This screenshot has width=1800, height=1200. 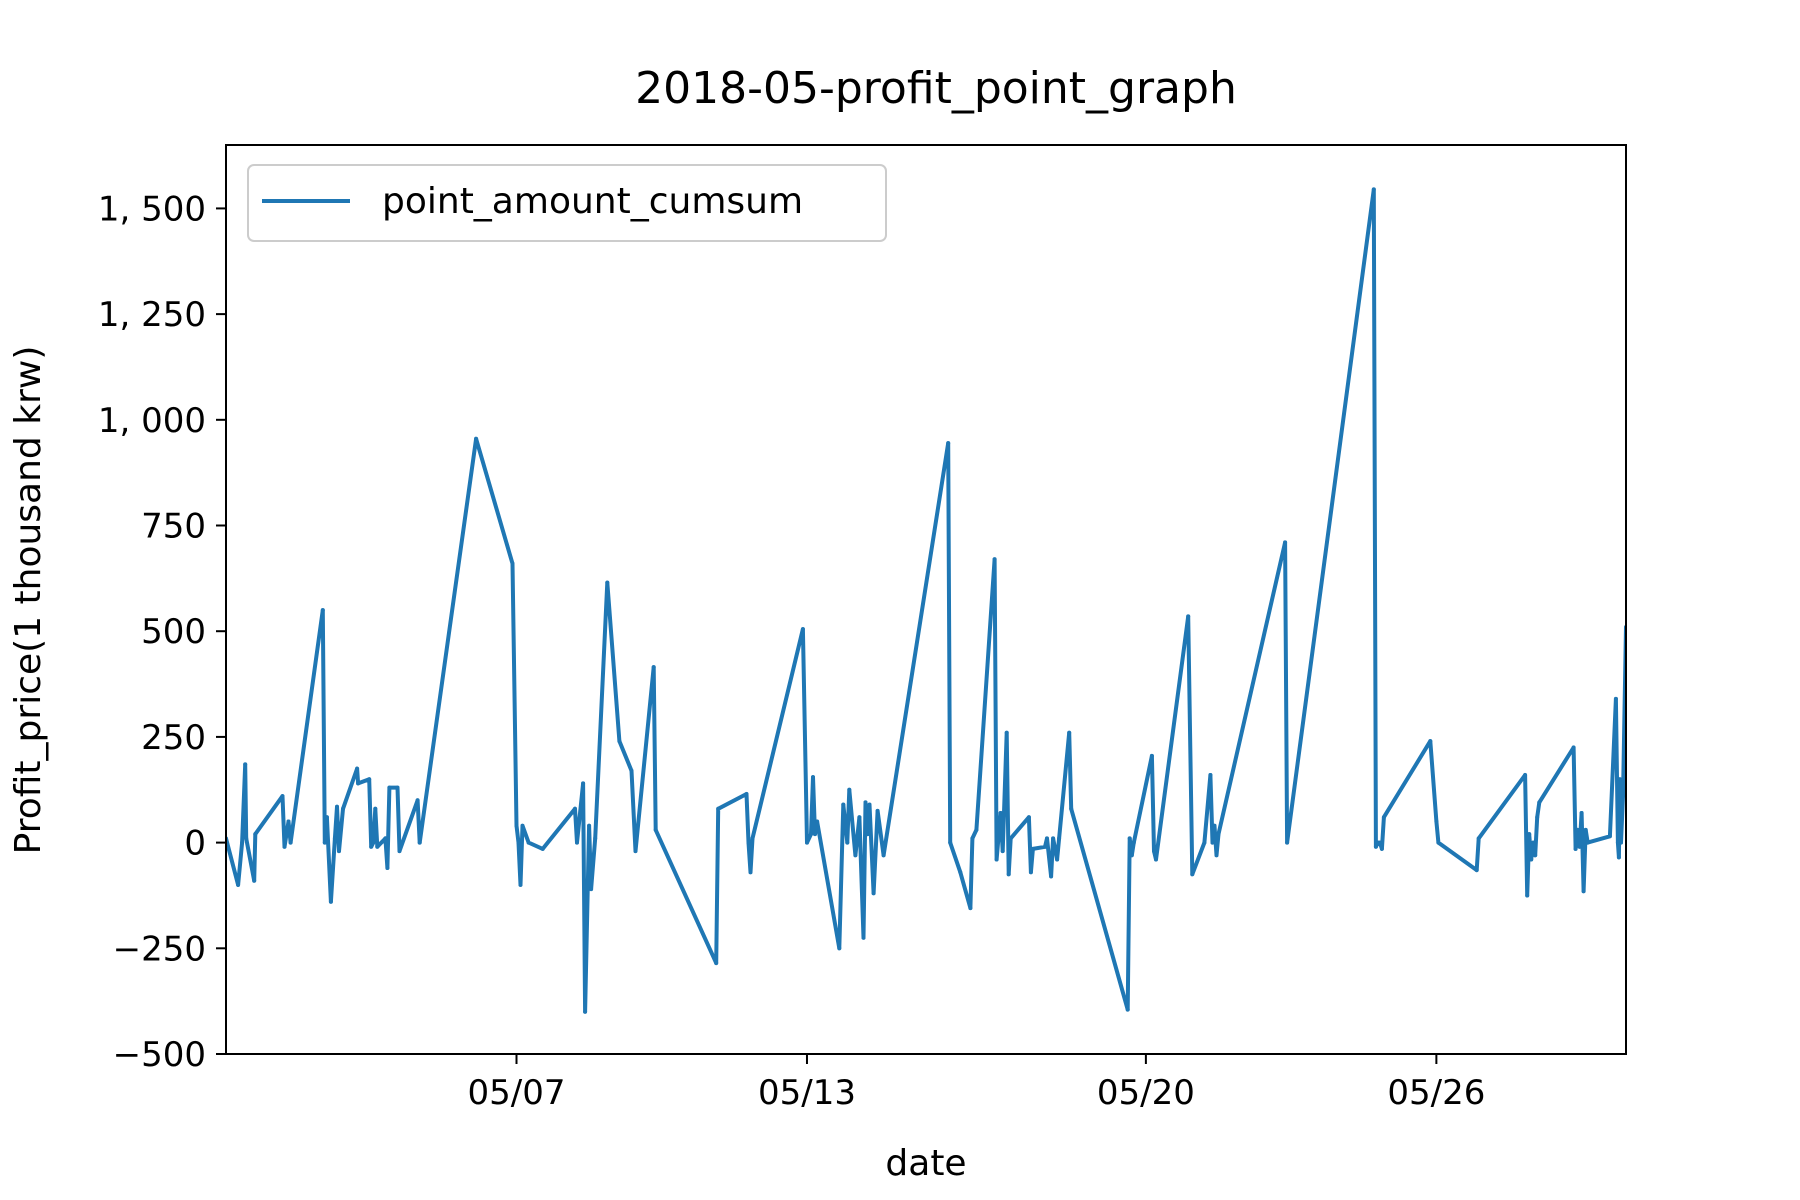 I want to click on legend-box, so click(x=567, y=203).